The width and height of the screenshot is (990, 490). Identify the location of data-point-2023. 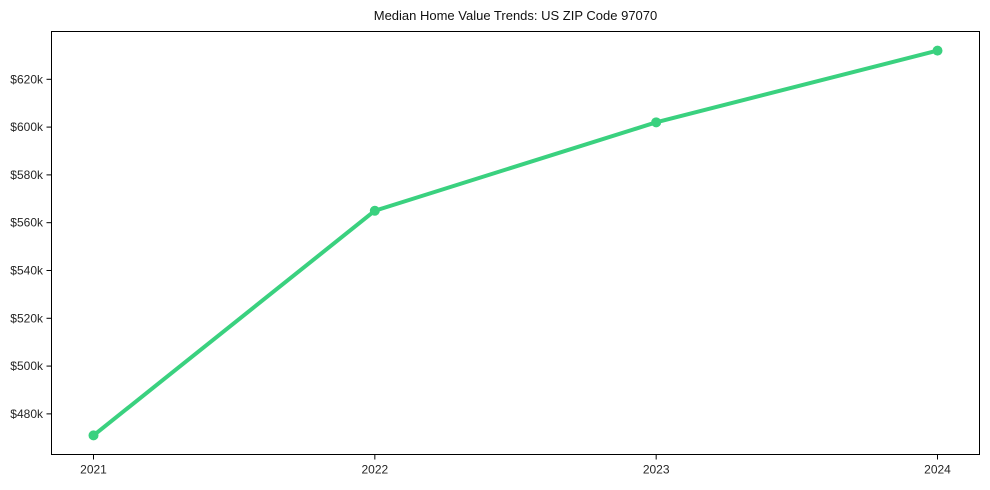
(656, 122).